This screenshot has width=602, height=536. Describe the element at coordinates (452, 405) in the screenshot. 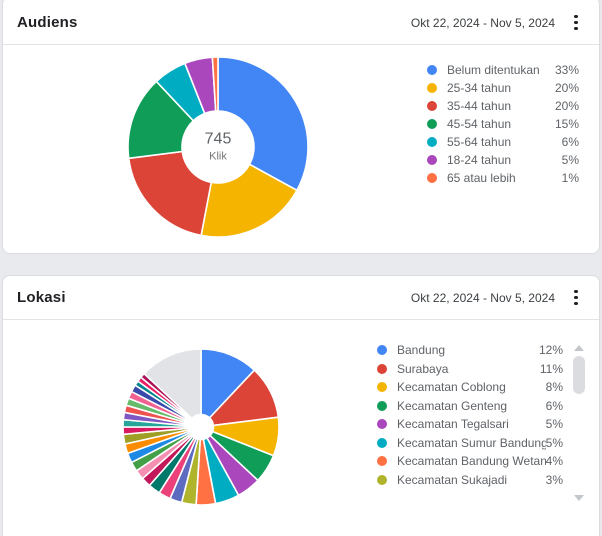

I see `legend-label: Kecamatan Genteng` at that location.